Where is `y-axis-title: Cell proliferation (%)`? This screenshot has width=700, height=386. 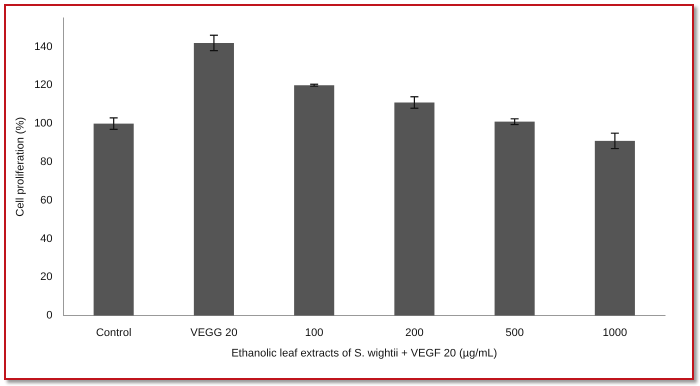
y-axis-title: Cell proliferation (%) is located at coordinates (20, 166).